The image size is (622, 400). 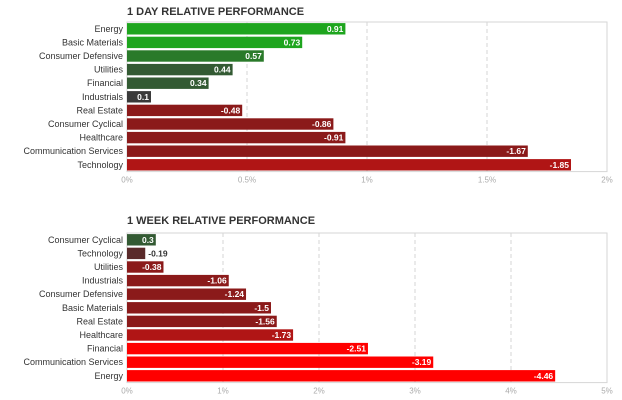 I want to click on bar-value-label: -0.91, so click(x=334, y=138).